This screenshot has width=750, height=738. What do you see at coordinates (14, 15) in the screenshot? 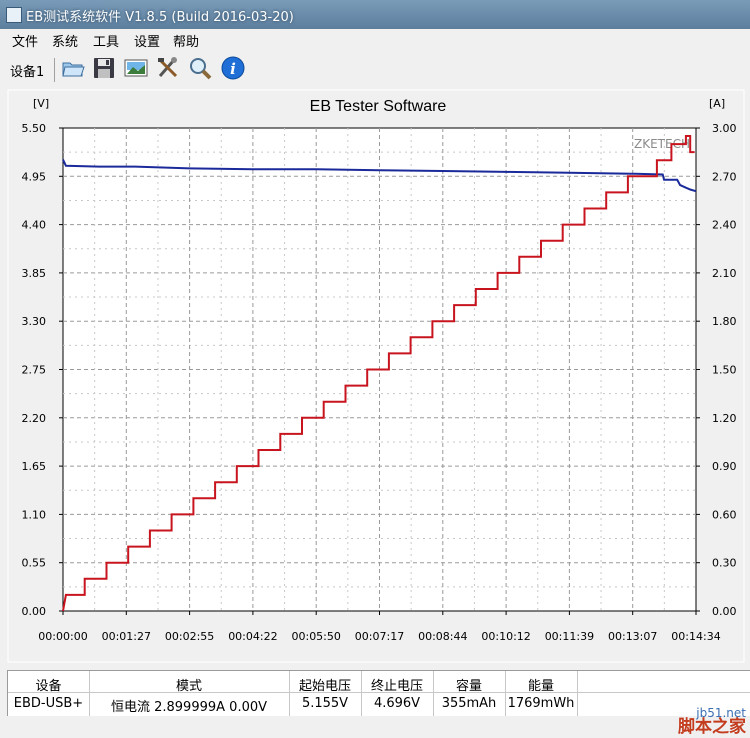
I see `app-icon` at bounding box center [14, 15].